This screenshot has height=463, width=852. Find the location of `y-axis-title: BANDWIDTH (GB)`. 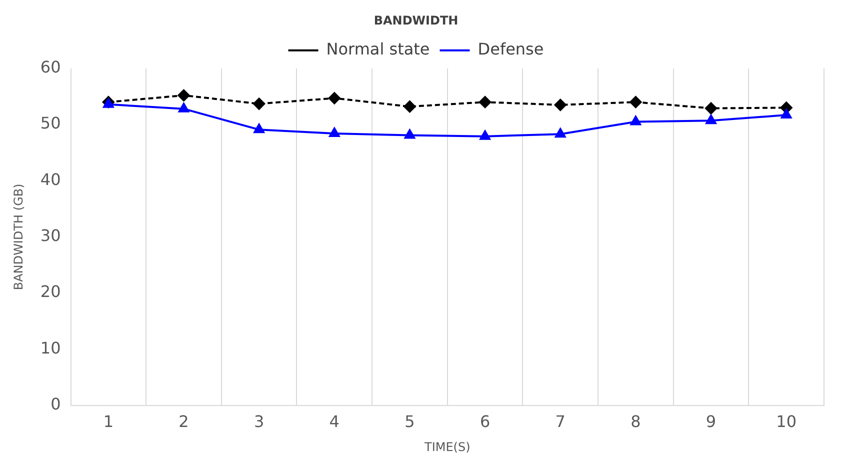

y-axis-title: BANDWIDTH (GB) is located at coordinates (18, 237).